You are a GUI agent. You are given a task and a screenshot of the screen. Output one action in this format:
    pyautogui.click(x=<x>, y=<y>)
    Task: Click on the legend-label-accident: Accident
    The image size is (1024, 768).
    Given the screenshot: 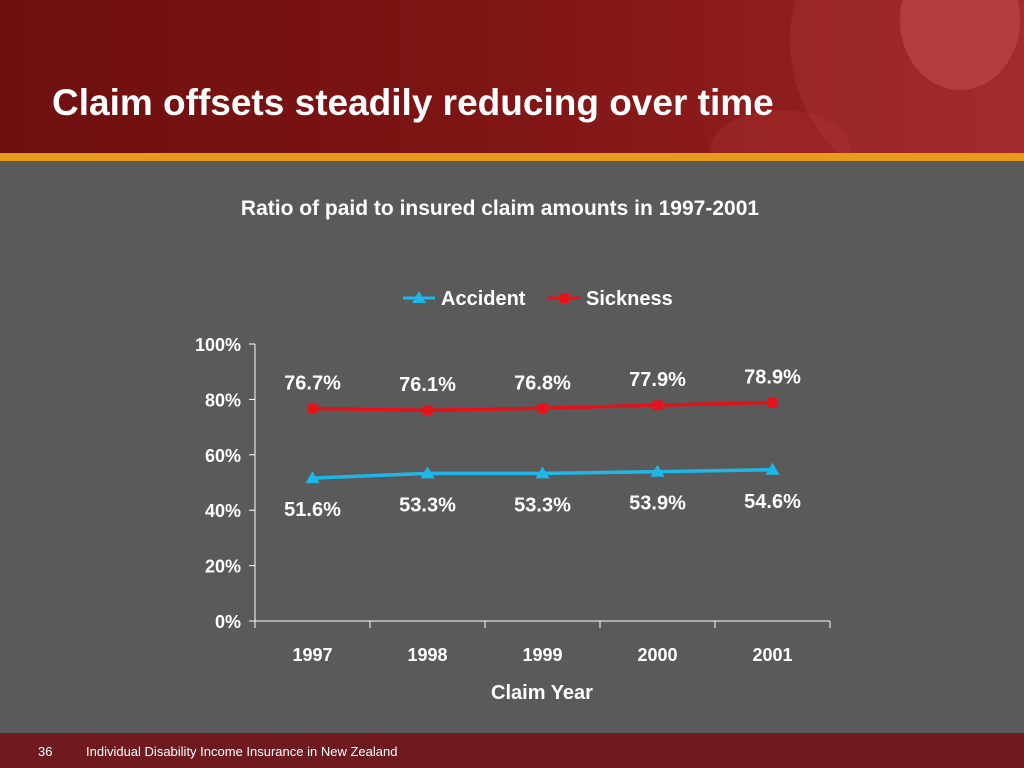 What is the action you would take?
    pyautogui.click(x=483, y=299)
    